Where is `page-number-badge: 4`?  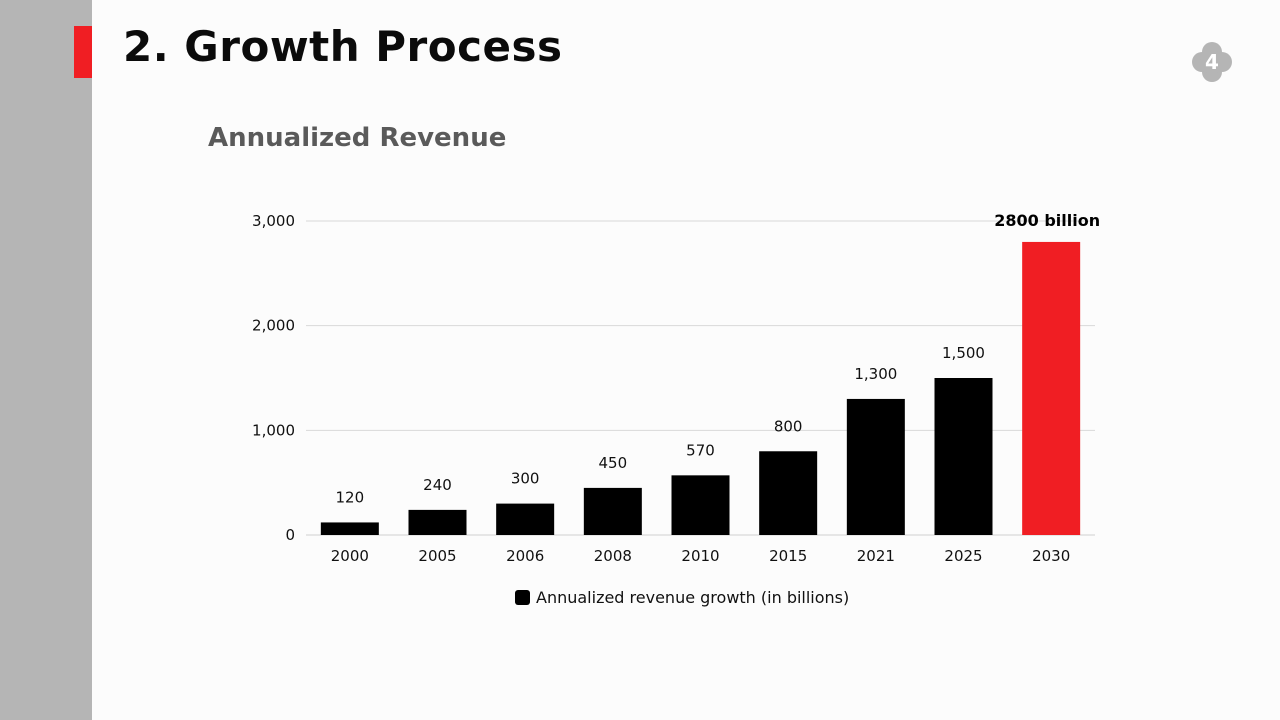
page-number-badge: 4 is located at coordinates (1212, 62).